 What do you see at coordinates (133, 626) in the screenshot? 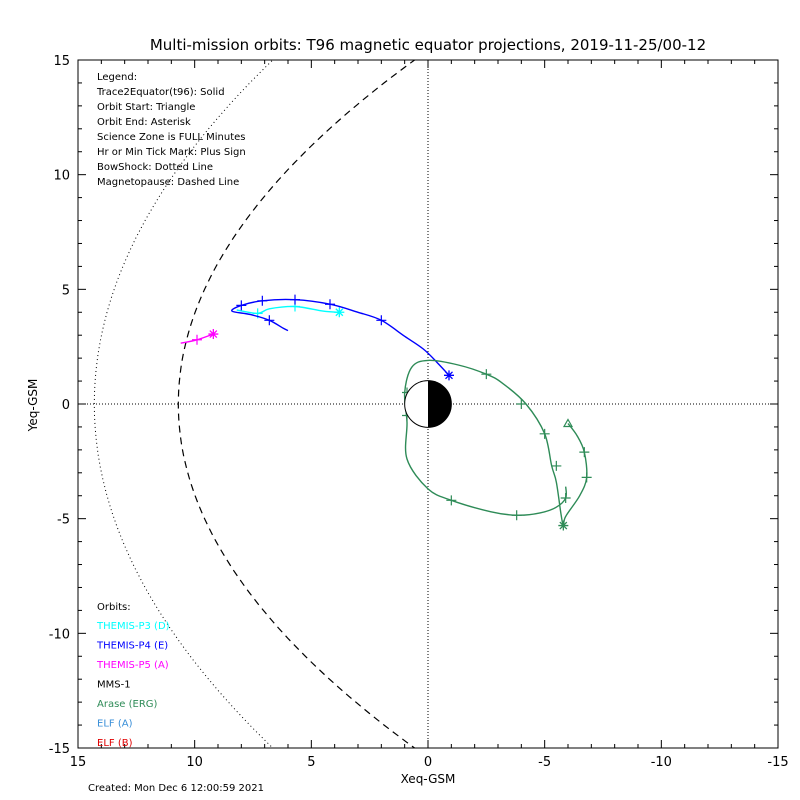
I see `orbits-legend-entry: THEMIS-P3 (D)` at bounding box center [133, 626].